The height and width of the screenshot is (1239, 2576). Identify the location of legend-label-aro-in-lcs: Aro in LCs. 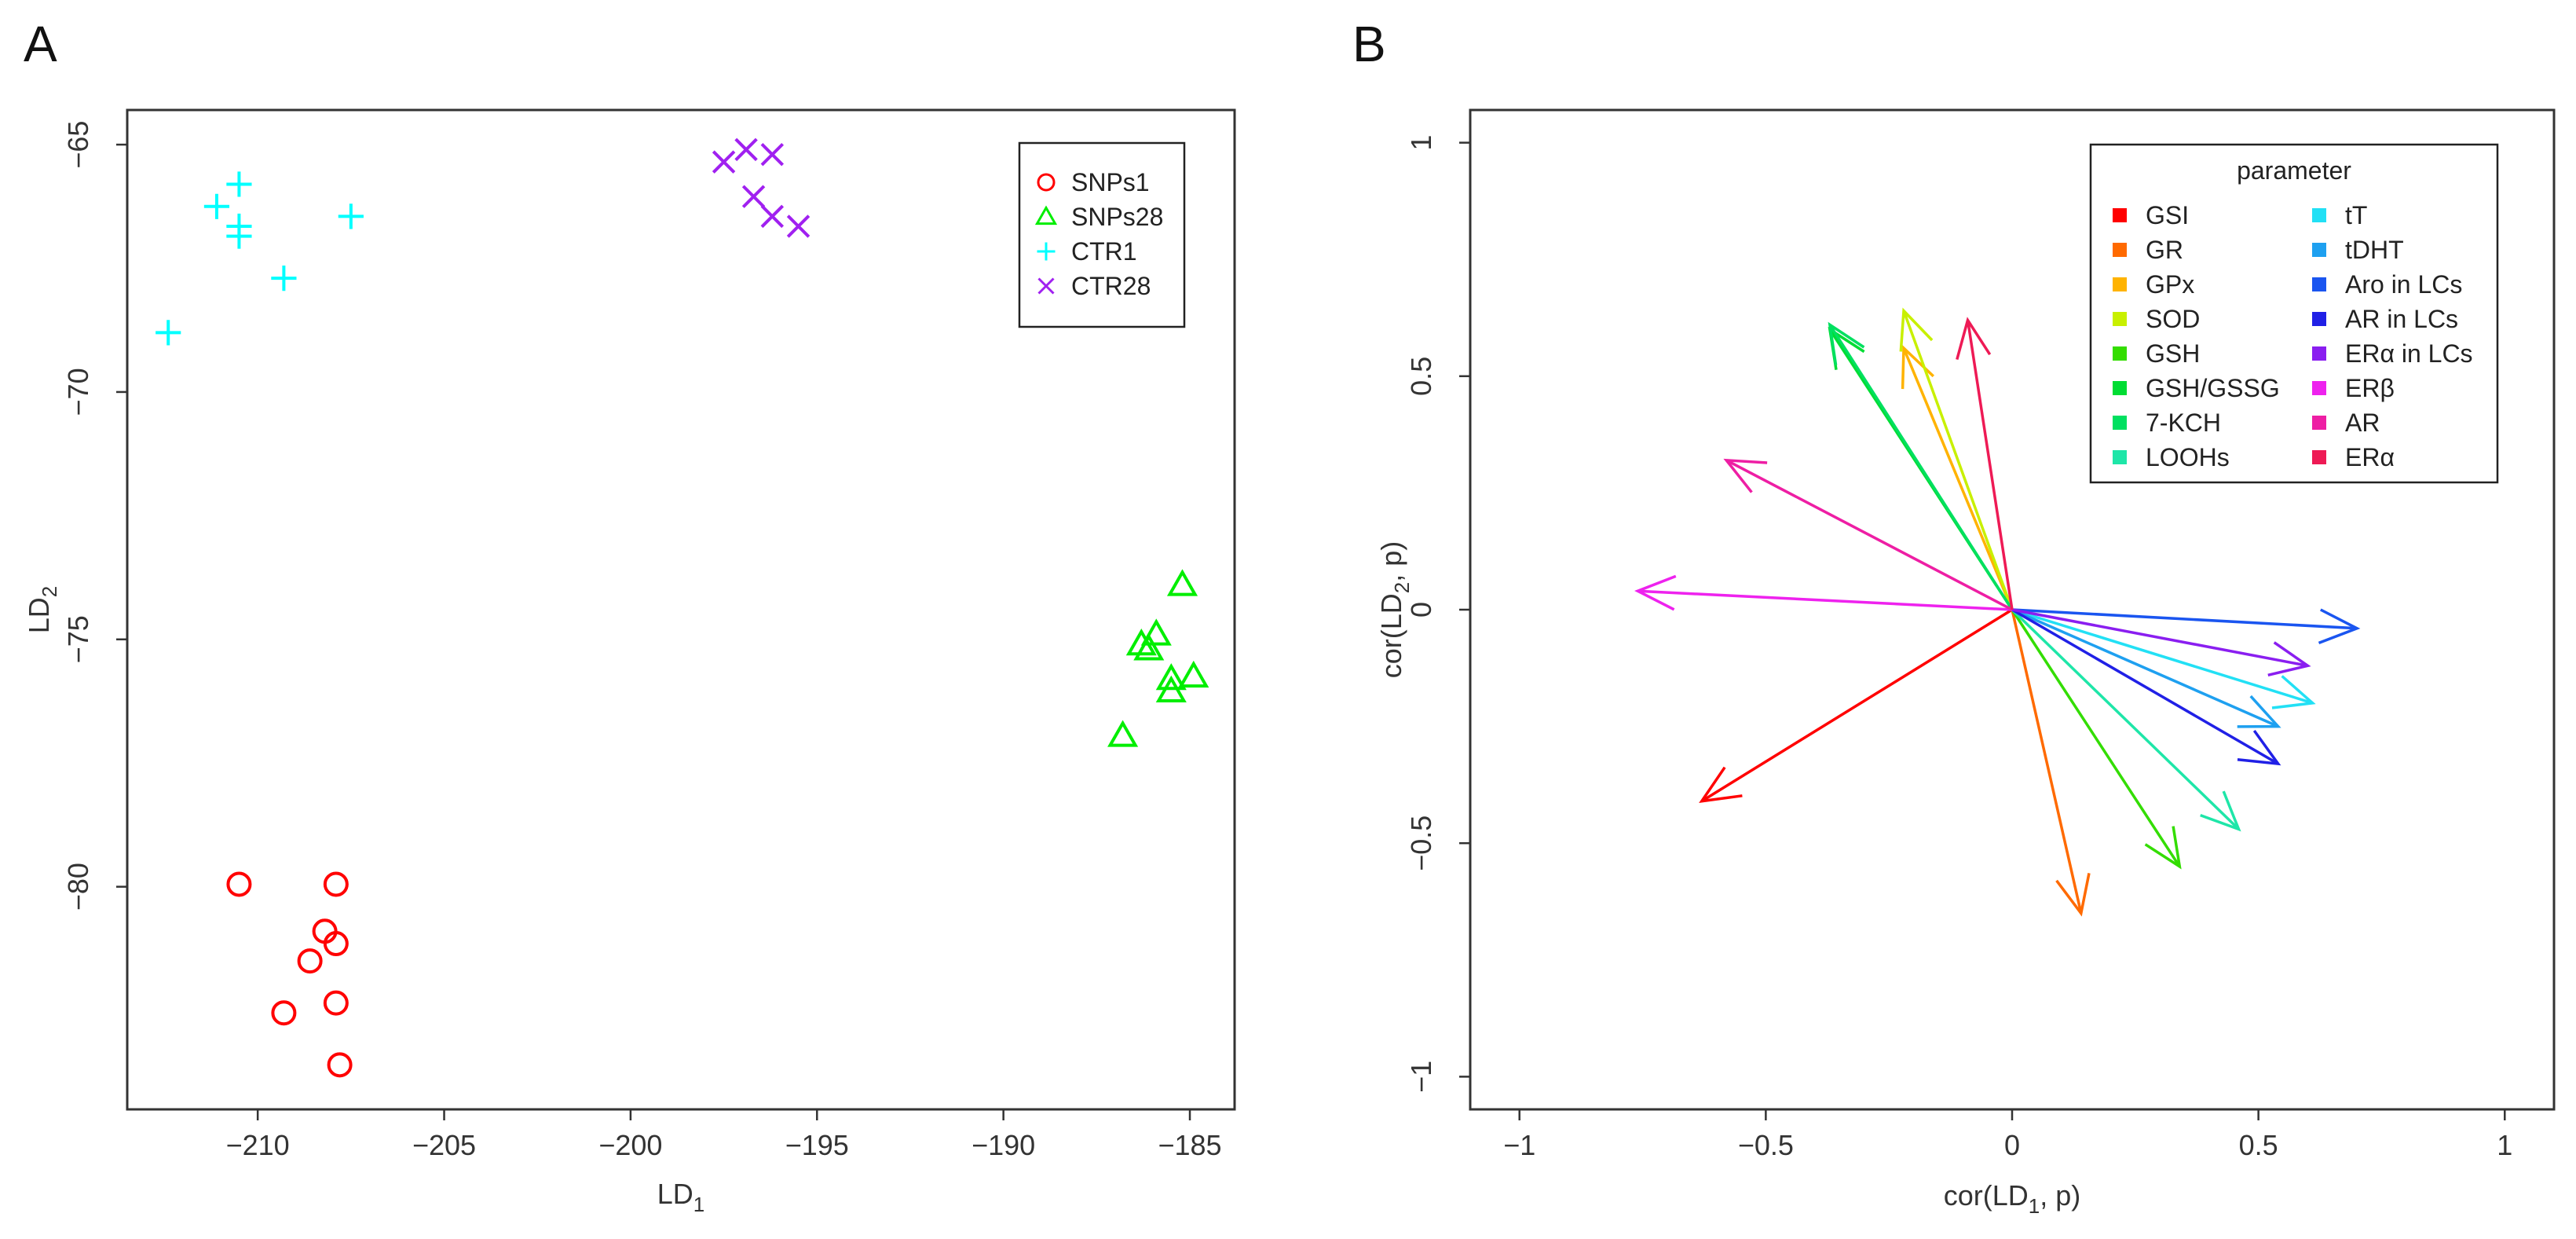
(2404, 284).